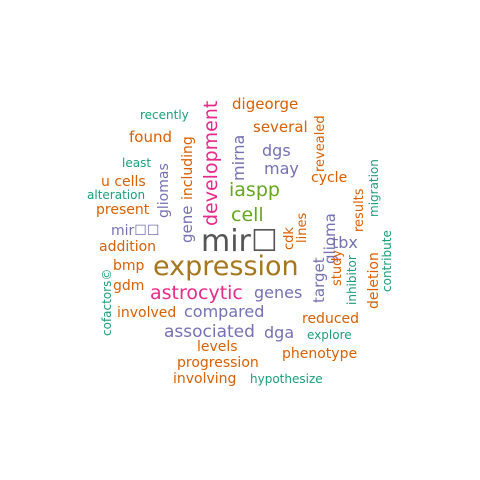 Image resolution: width=480 pixels, height=480 pixels. I want to click on word-hypothesize: hypothesize, so click(286, 379).